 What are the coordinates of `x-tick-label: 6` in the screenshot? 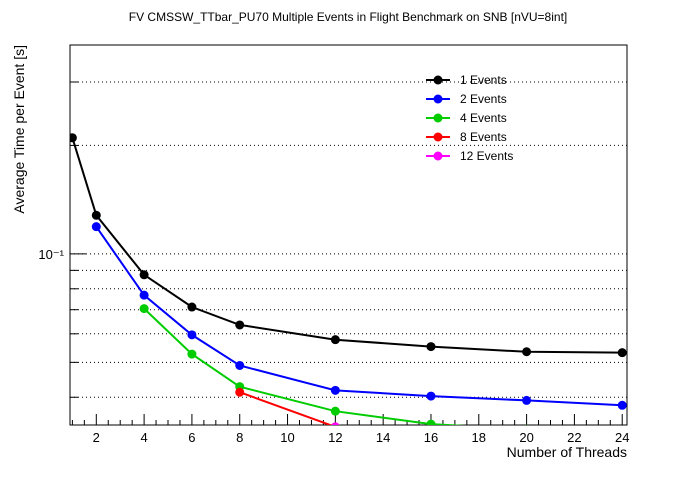 It's located at (191, 437).